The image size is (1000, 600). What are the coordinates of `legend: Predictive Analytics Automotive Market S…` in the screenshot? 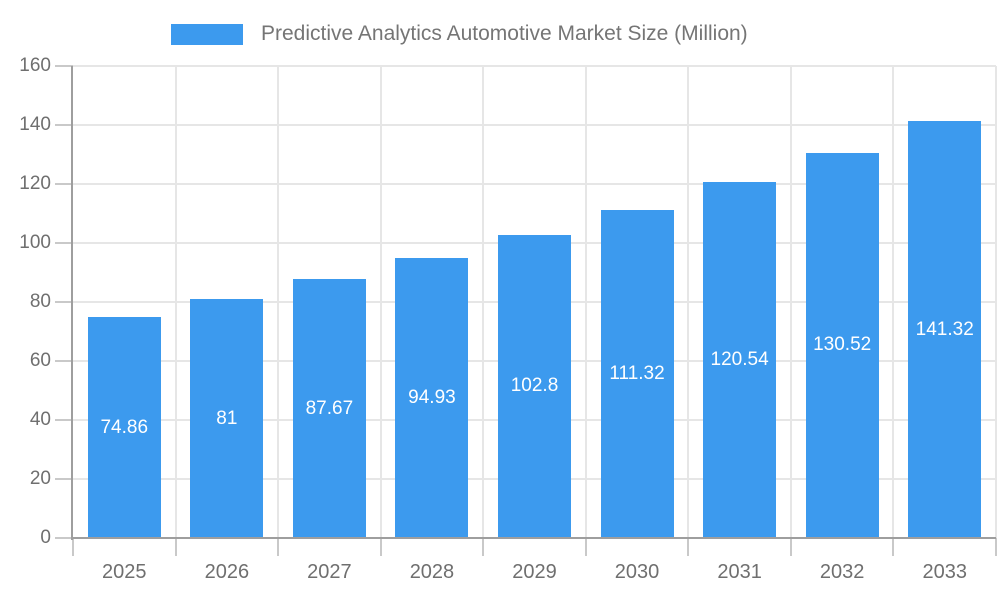 It's located at (459, 34).